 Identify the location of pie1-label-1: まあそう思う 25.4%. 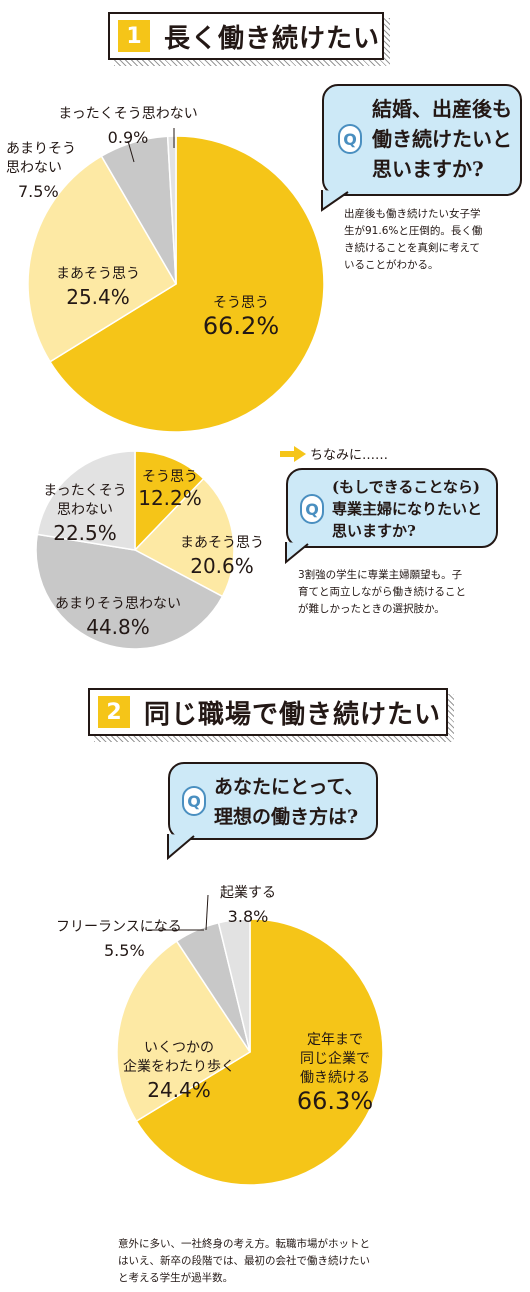
(98, 287).